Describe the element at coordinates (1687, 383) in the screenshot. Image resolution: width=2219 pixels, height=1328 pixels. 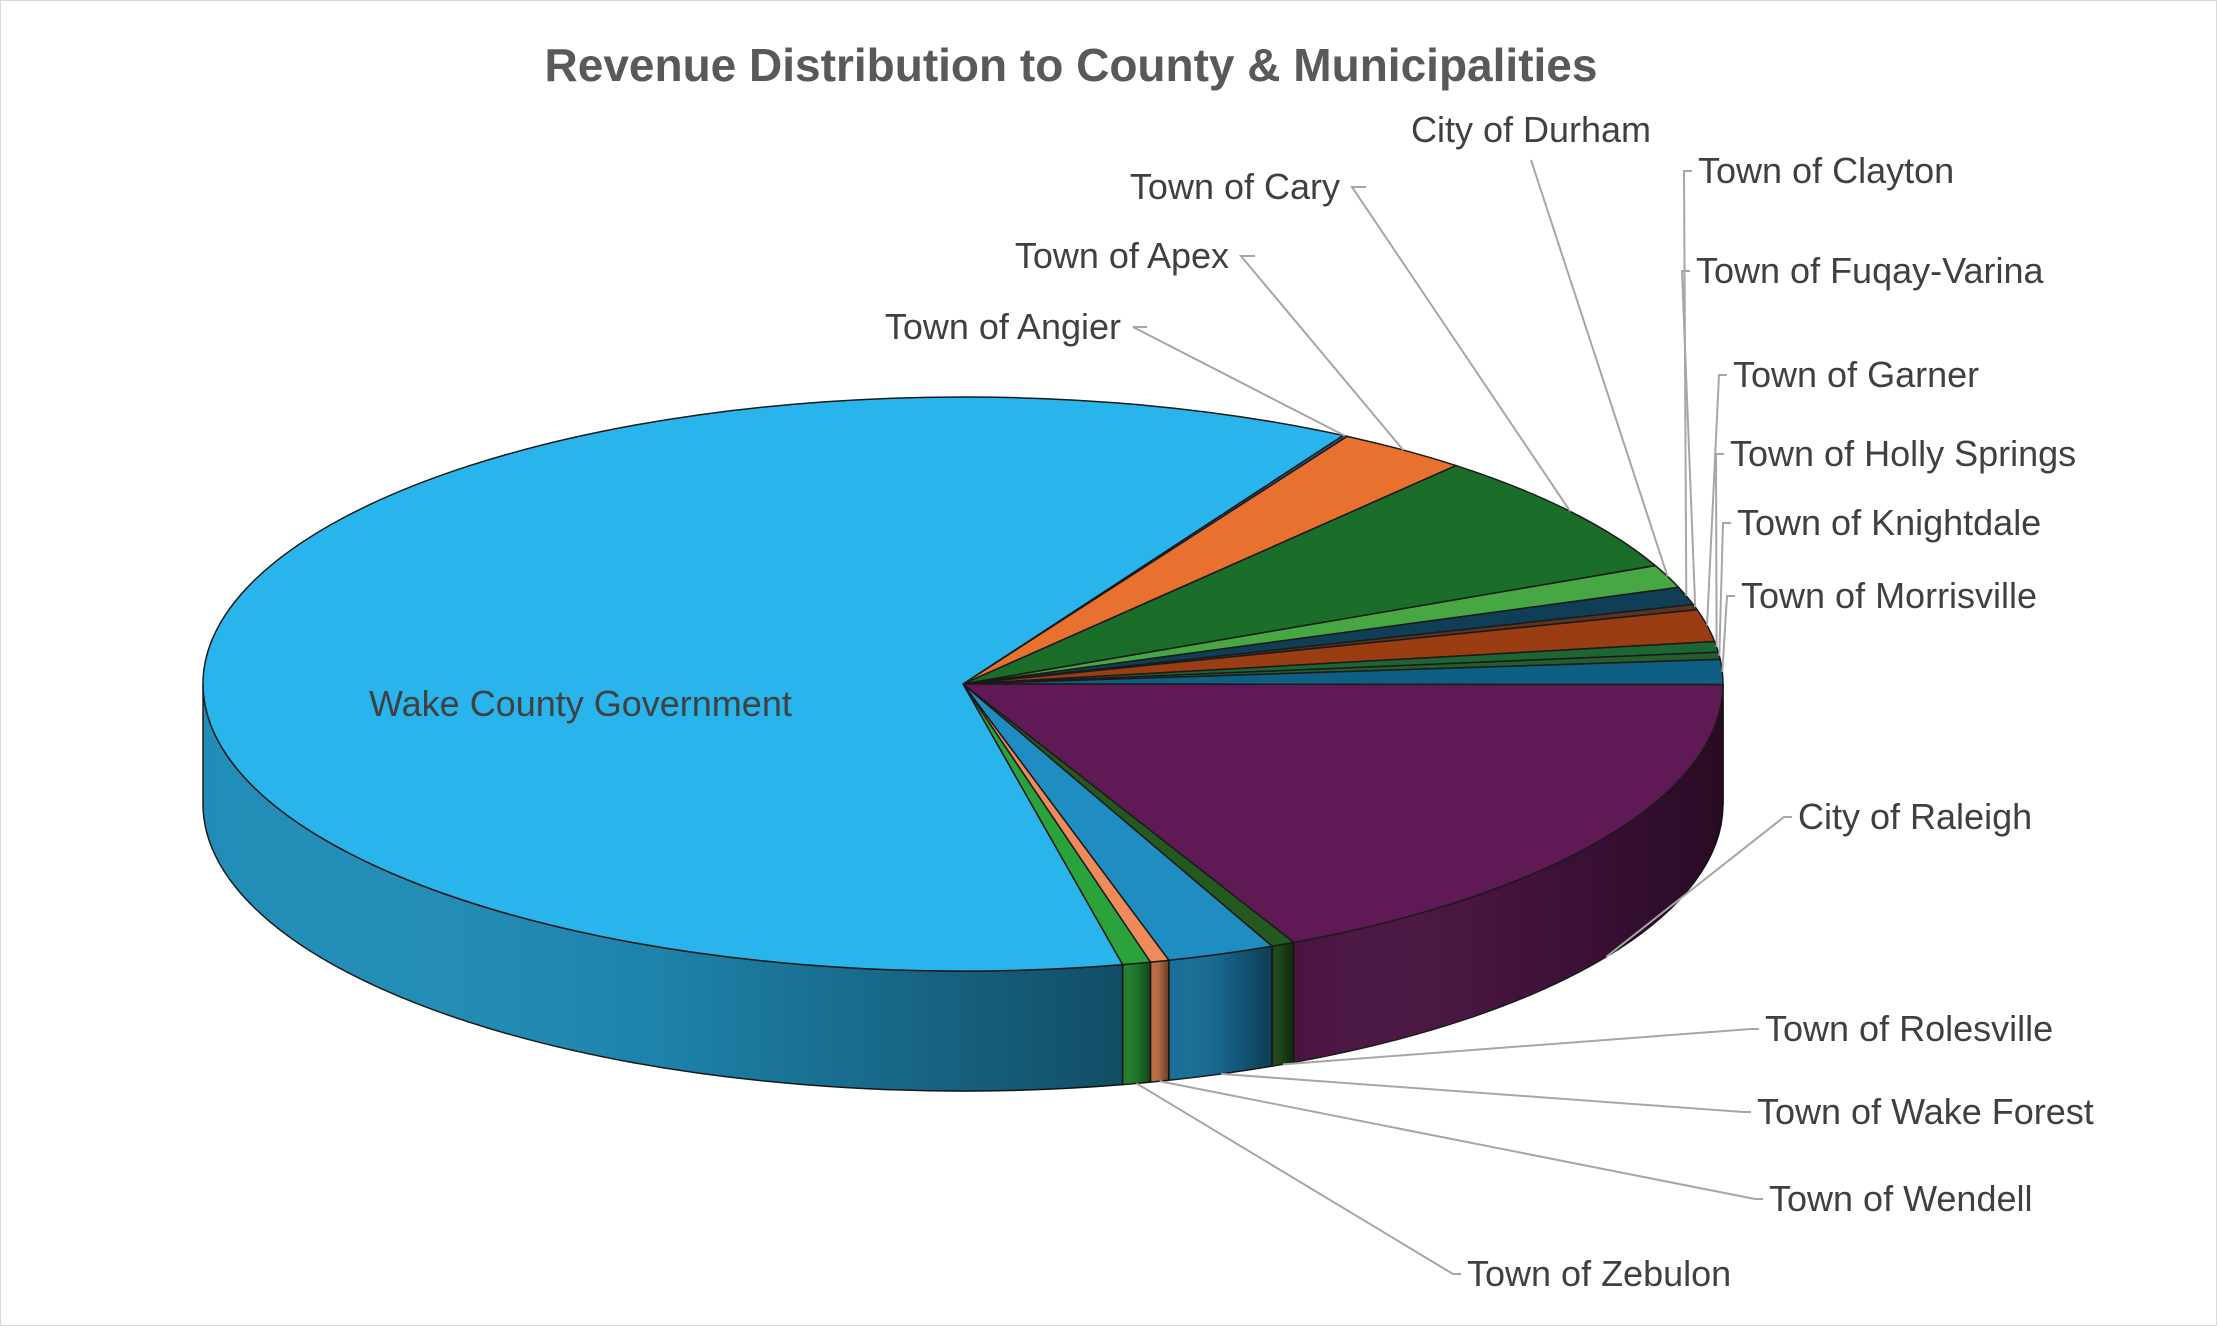
I see `leader-line-town-of-clayton` at that location.